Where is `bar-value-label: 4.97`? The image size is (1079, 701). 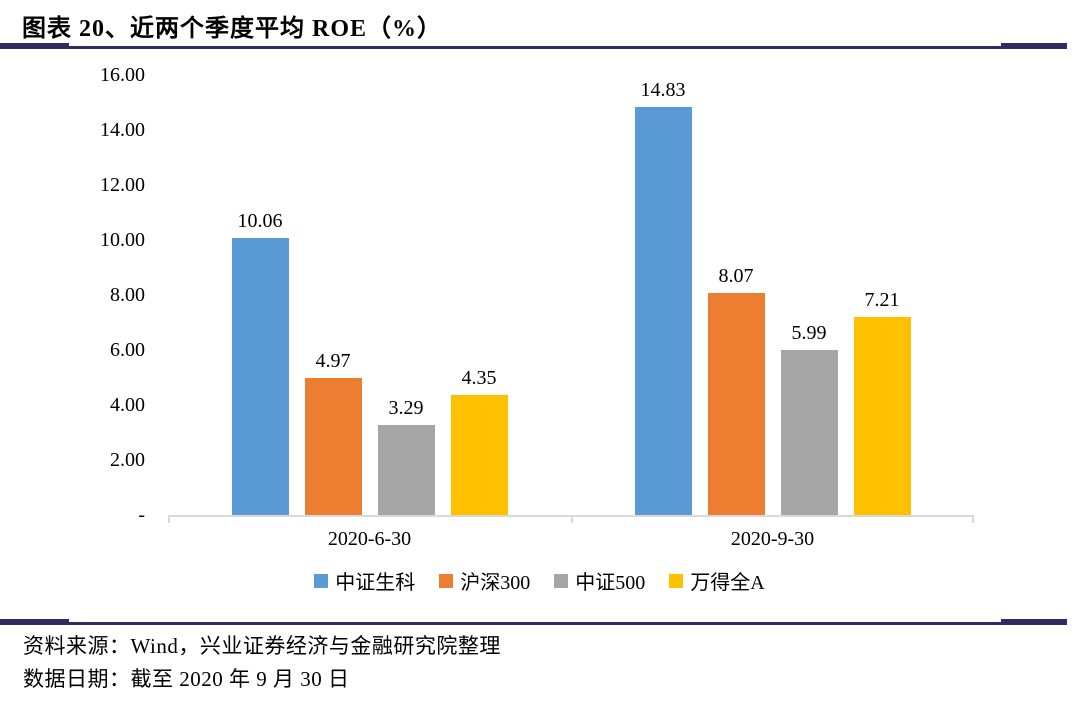 bar-value-label: 4.97 is located at coordinates (333, 361).